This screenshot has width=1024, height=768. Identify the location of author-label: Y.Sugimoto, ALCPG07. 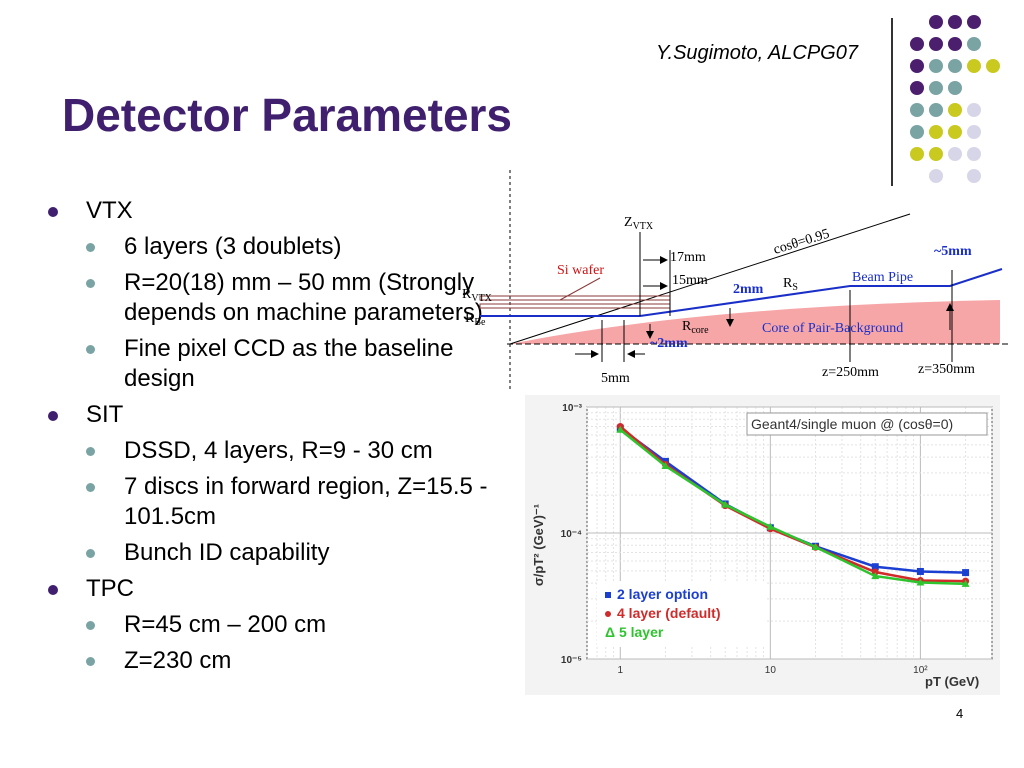
(757, 53).